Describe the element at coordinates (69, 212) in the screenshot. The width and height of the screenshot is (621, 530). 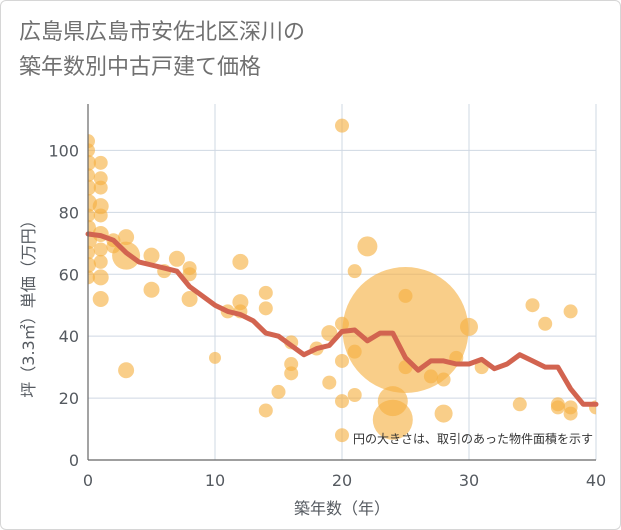
I see `y-tick-label-80: 80` at that location.